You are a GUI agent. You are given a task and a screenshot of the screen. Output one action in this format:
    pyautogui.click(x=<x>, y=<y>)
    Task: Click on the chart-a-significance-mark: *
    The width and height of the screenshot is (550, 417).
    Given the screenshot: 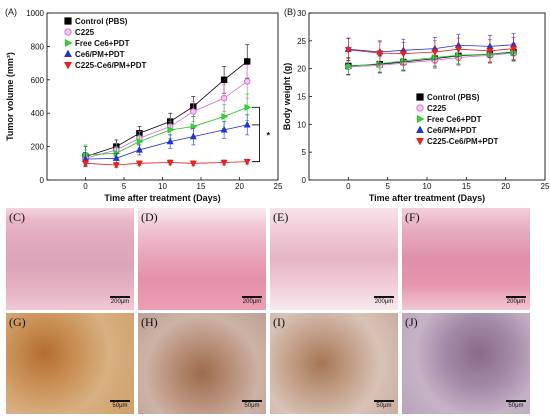 What is the action you would take?
    pyautogui.click(x=269, y=135)
    